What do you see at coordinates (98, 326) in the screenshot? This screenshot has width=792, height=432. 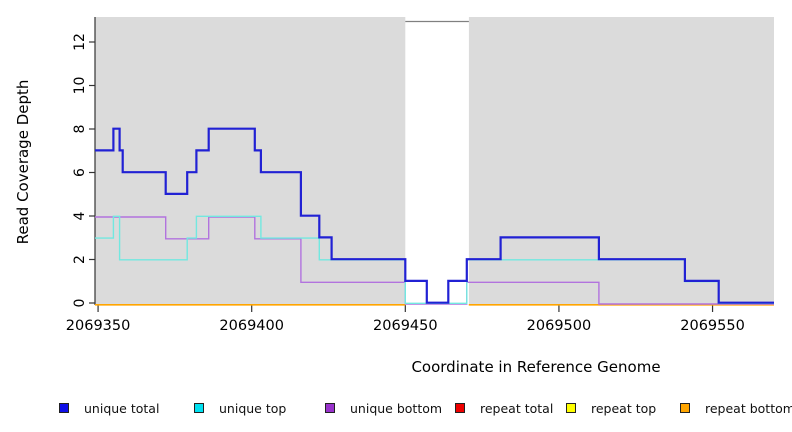 I see `x-tick-label: 2069350` at bounding box center [98, 326].